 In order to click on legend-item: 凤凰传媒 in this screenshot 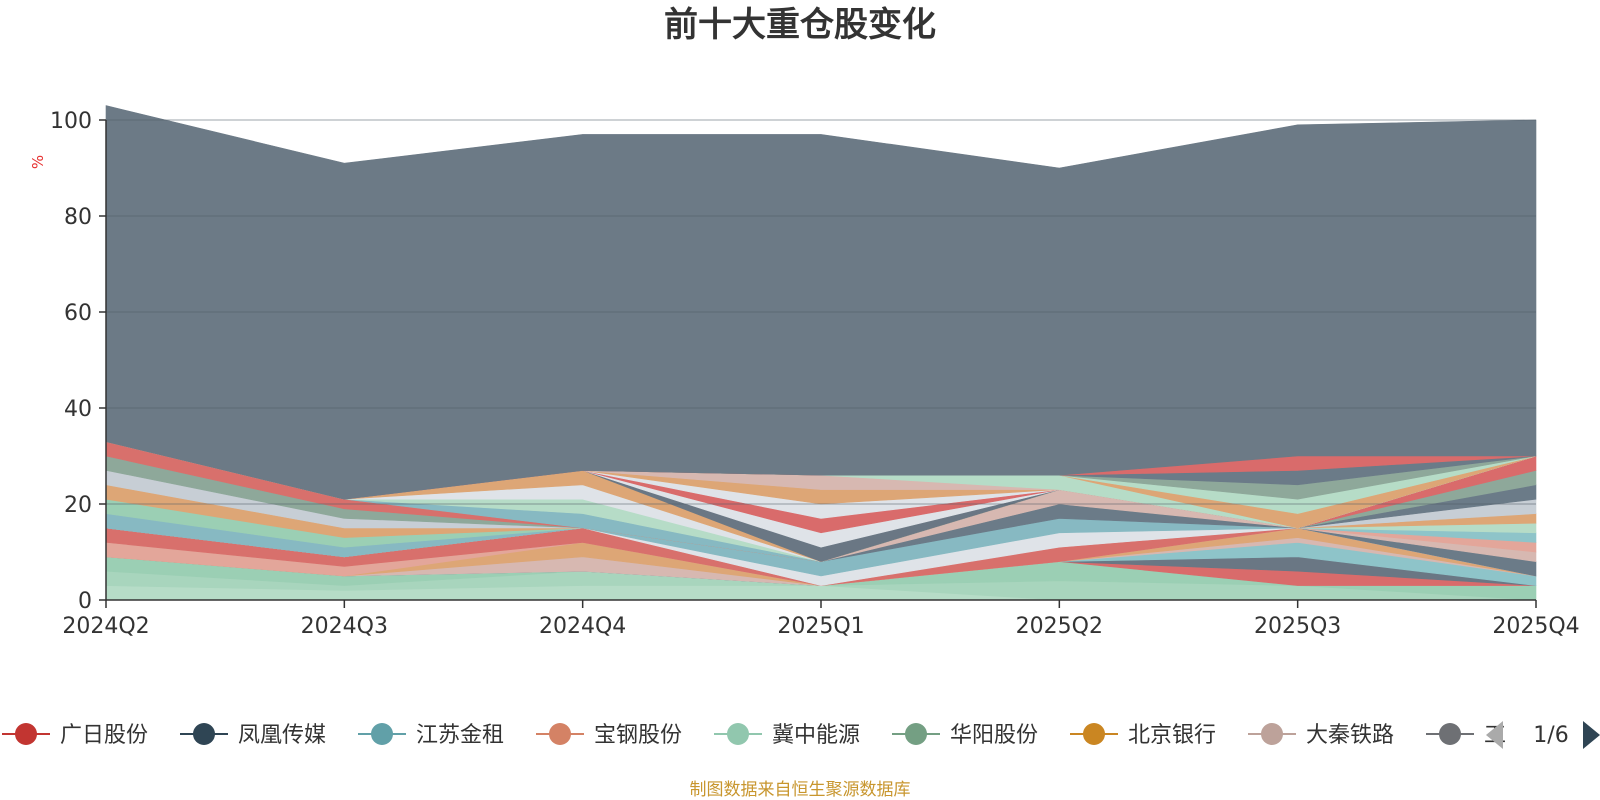, I will do `click(253, 735)`.